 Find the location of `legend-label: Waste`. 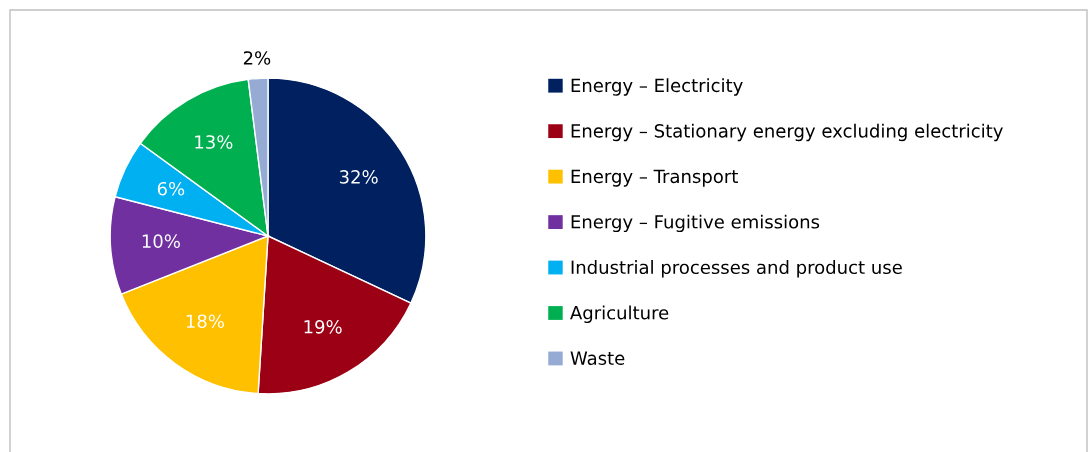

legend-label: Waste is located at coordinates (597, 358).